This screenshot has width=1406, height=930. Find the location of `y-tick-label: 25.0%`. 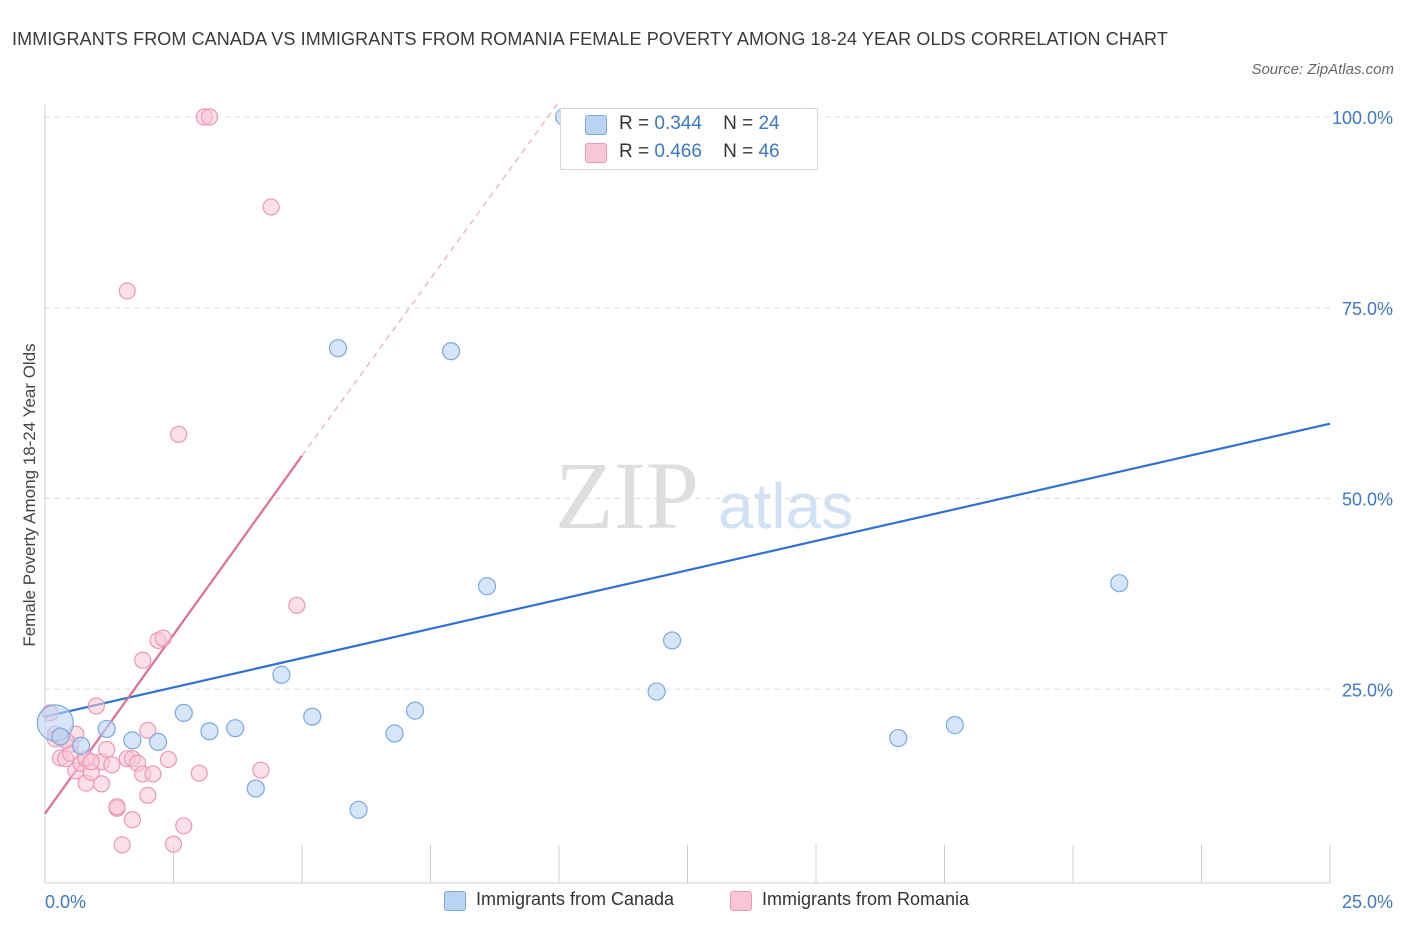

y-tick-label: 25.0% is located at coordinates (1367, 690).